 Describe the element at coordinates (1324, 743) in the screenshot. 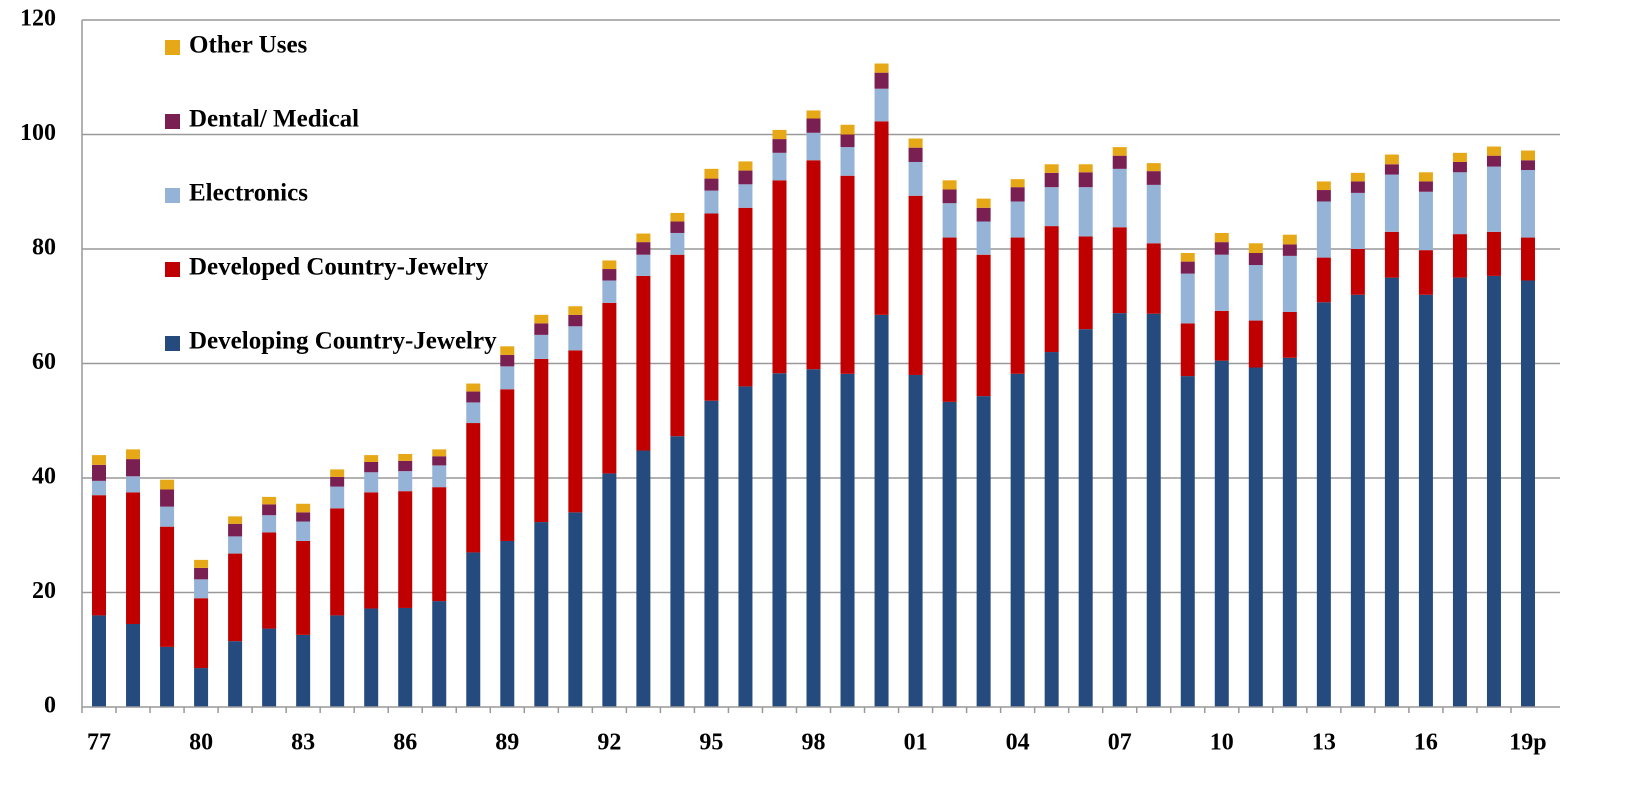

I see `x-tick-label: 13` at that location.